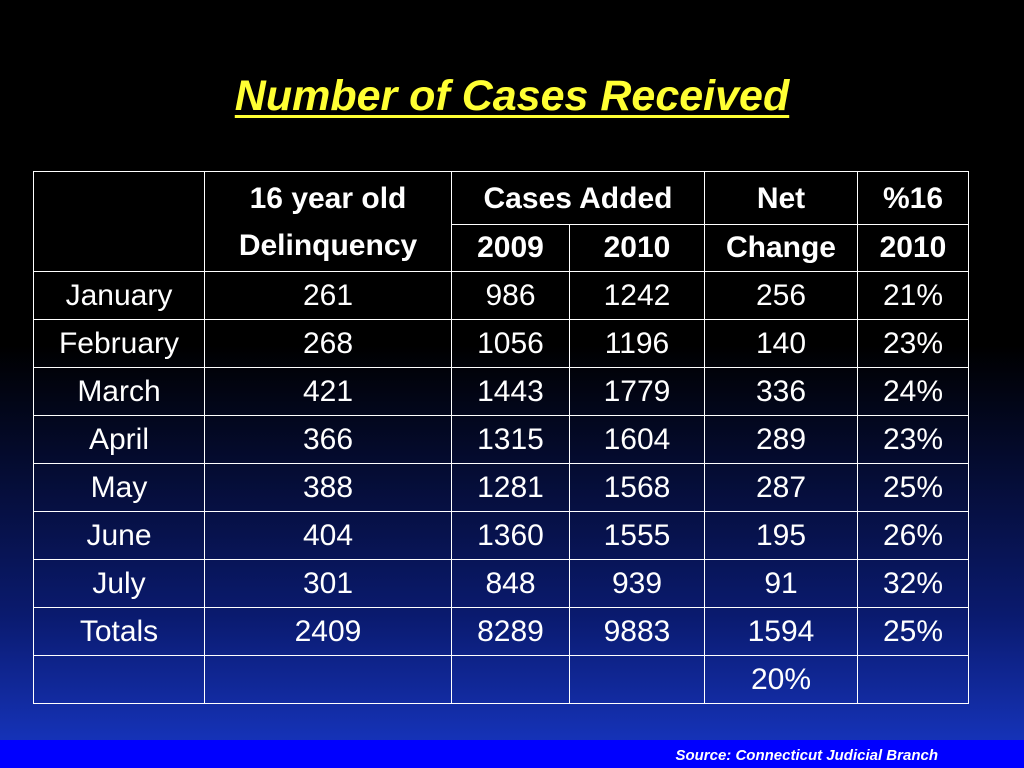 This screenshot has height=768, width=1024. What do you see at coordinates (510, 487) in the screenshot?
I see `cases-2009-cell: 1281` at bounding box center [510, 487].